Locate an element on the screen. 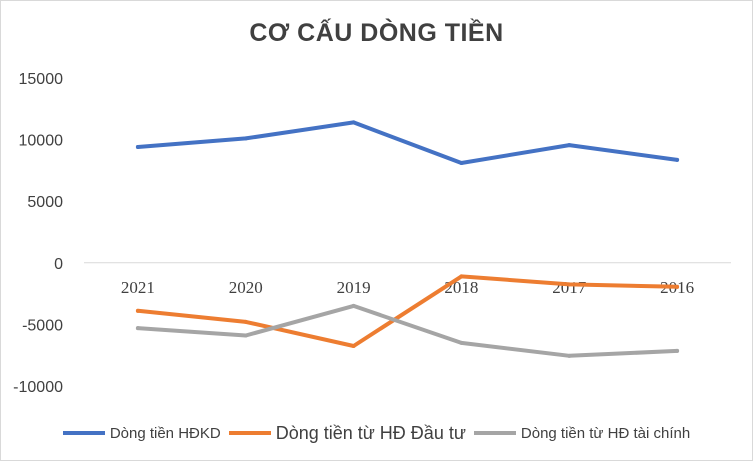 This screenshot has height=461, width=753. y-tick-label: 5000 is located at coordinates (45, 202).